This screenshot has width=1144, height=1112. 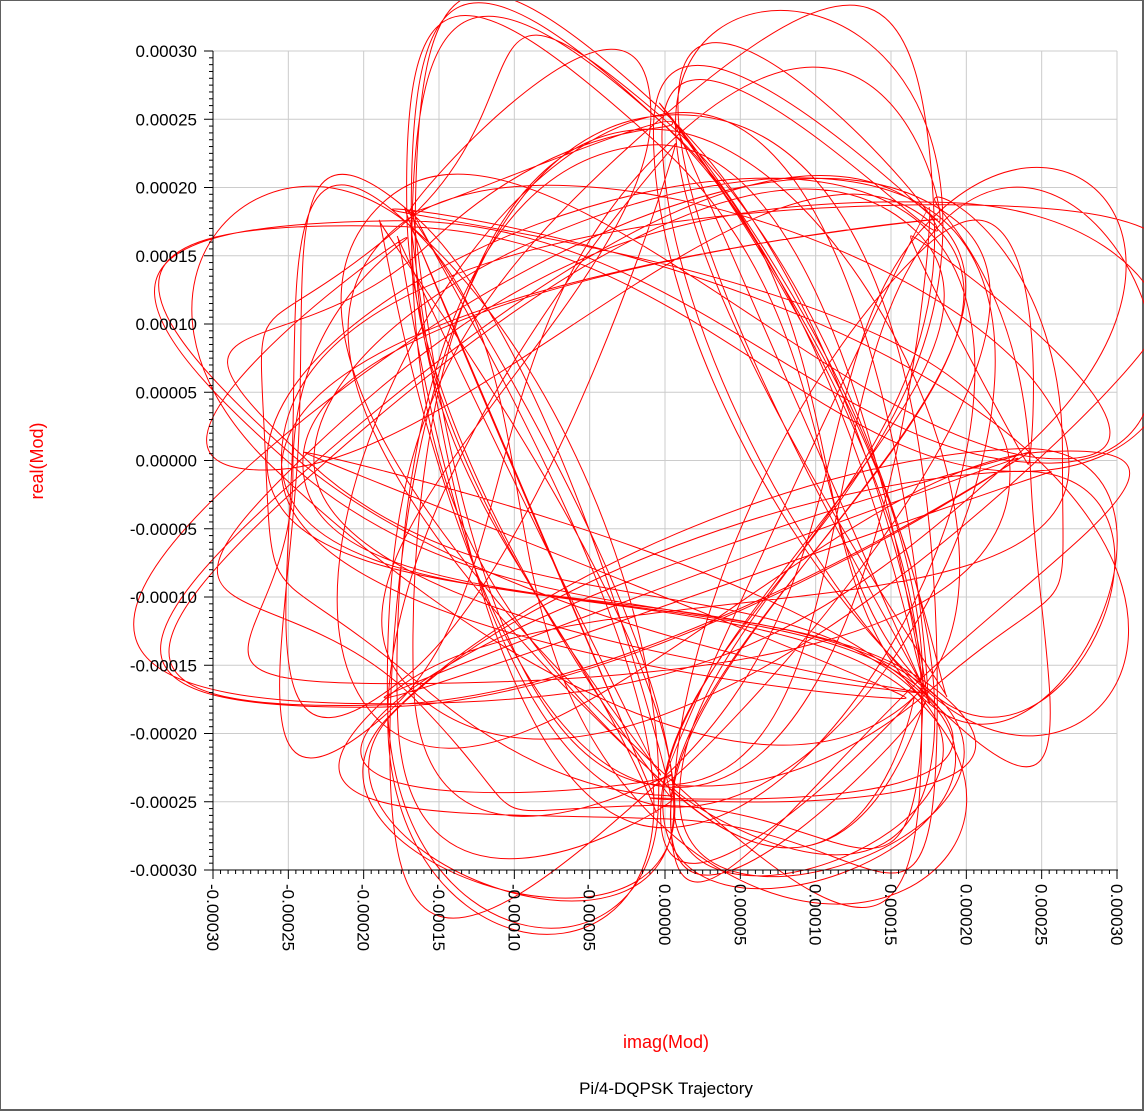 I want to click on y-tick-label: -0.00020, so click(x=163, y=734).